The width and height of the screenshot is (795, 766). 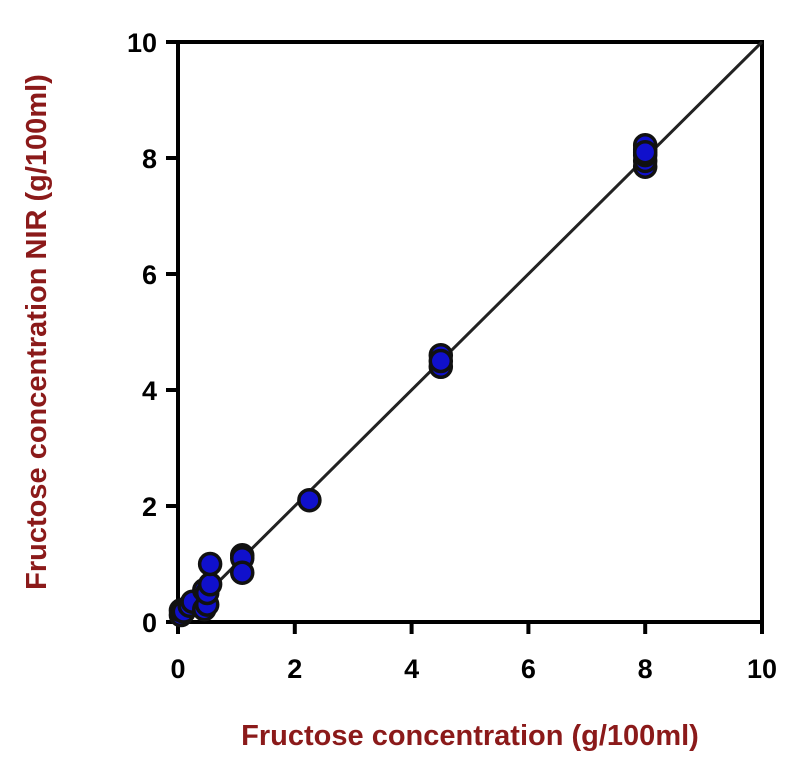 I want to click on y-axis-title: Fructose concentration NIR (g/100ml), so click(x=37, y=332).